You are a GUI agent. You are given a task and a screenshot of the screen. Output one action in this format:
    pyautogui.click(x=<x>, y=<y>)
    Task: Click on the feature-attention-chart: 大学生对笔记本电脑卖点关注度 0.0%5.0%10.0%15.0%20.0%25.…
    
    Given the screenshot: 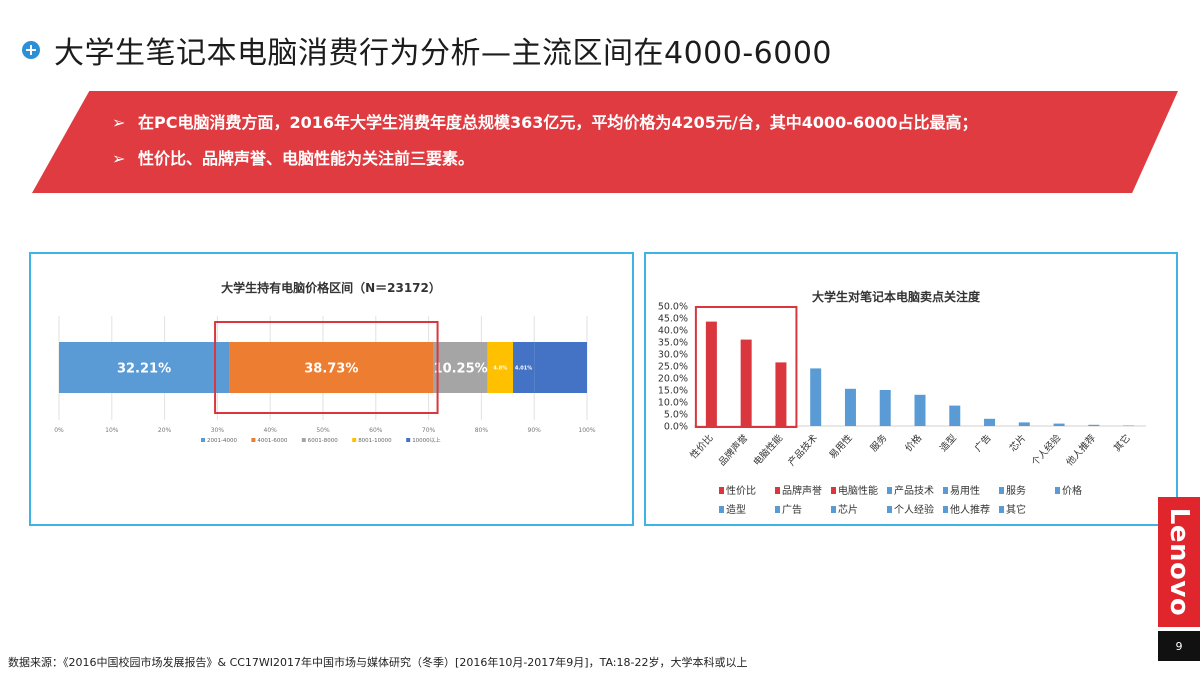 What is the action you would take?
    pyautogui.click(x=902, y=402)
    